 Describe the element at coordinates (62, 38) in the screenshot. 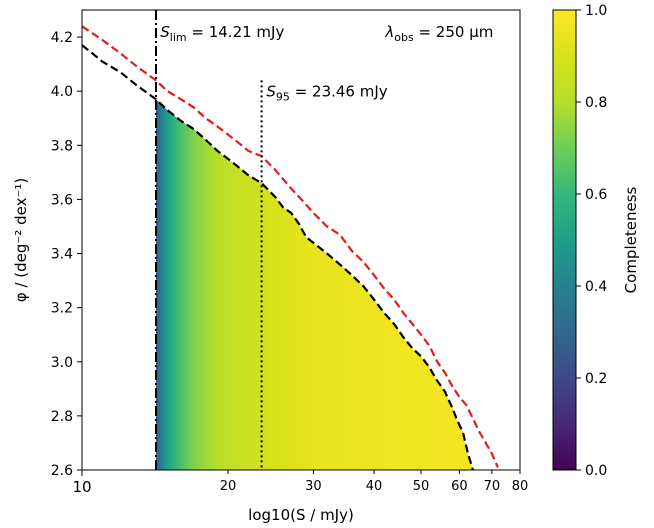

I see `y-tick-label: 4.2` at that location.